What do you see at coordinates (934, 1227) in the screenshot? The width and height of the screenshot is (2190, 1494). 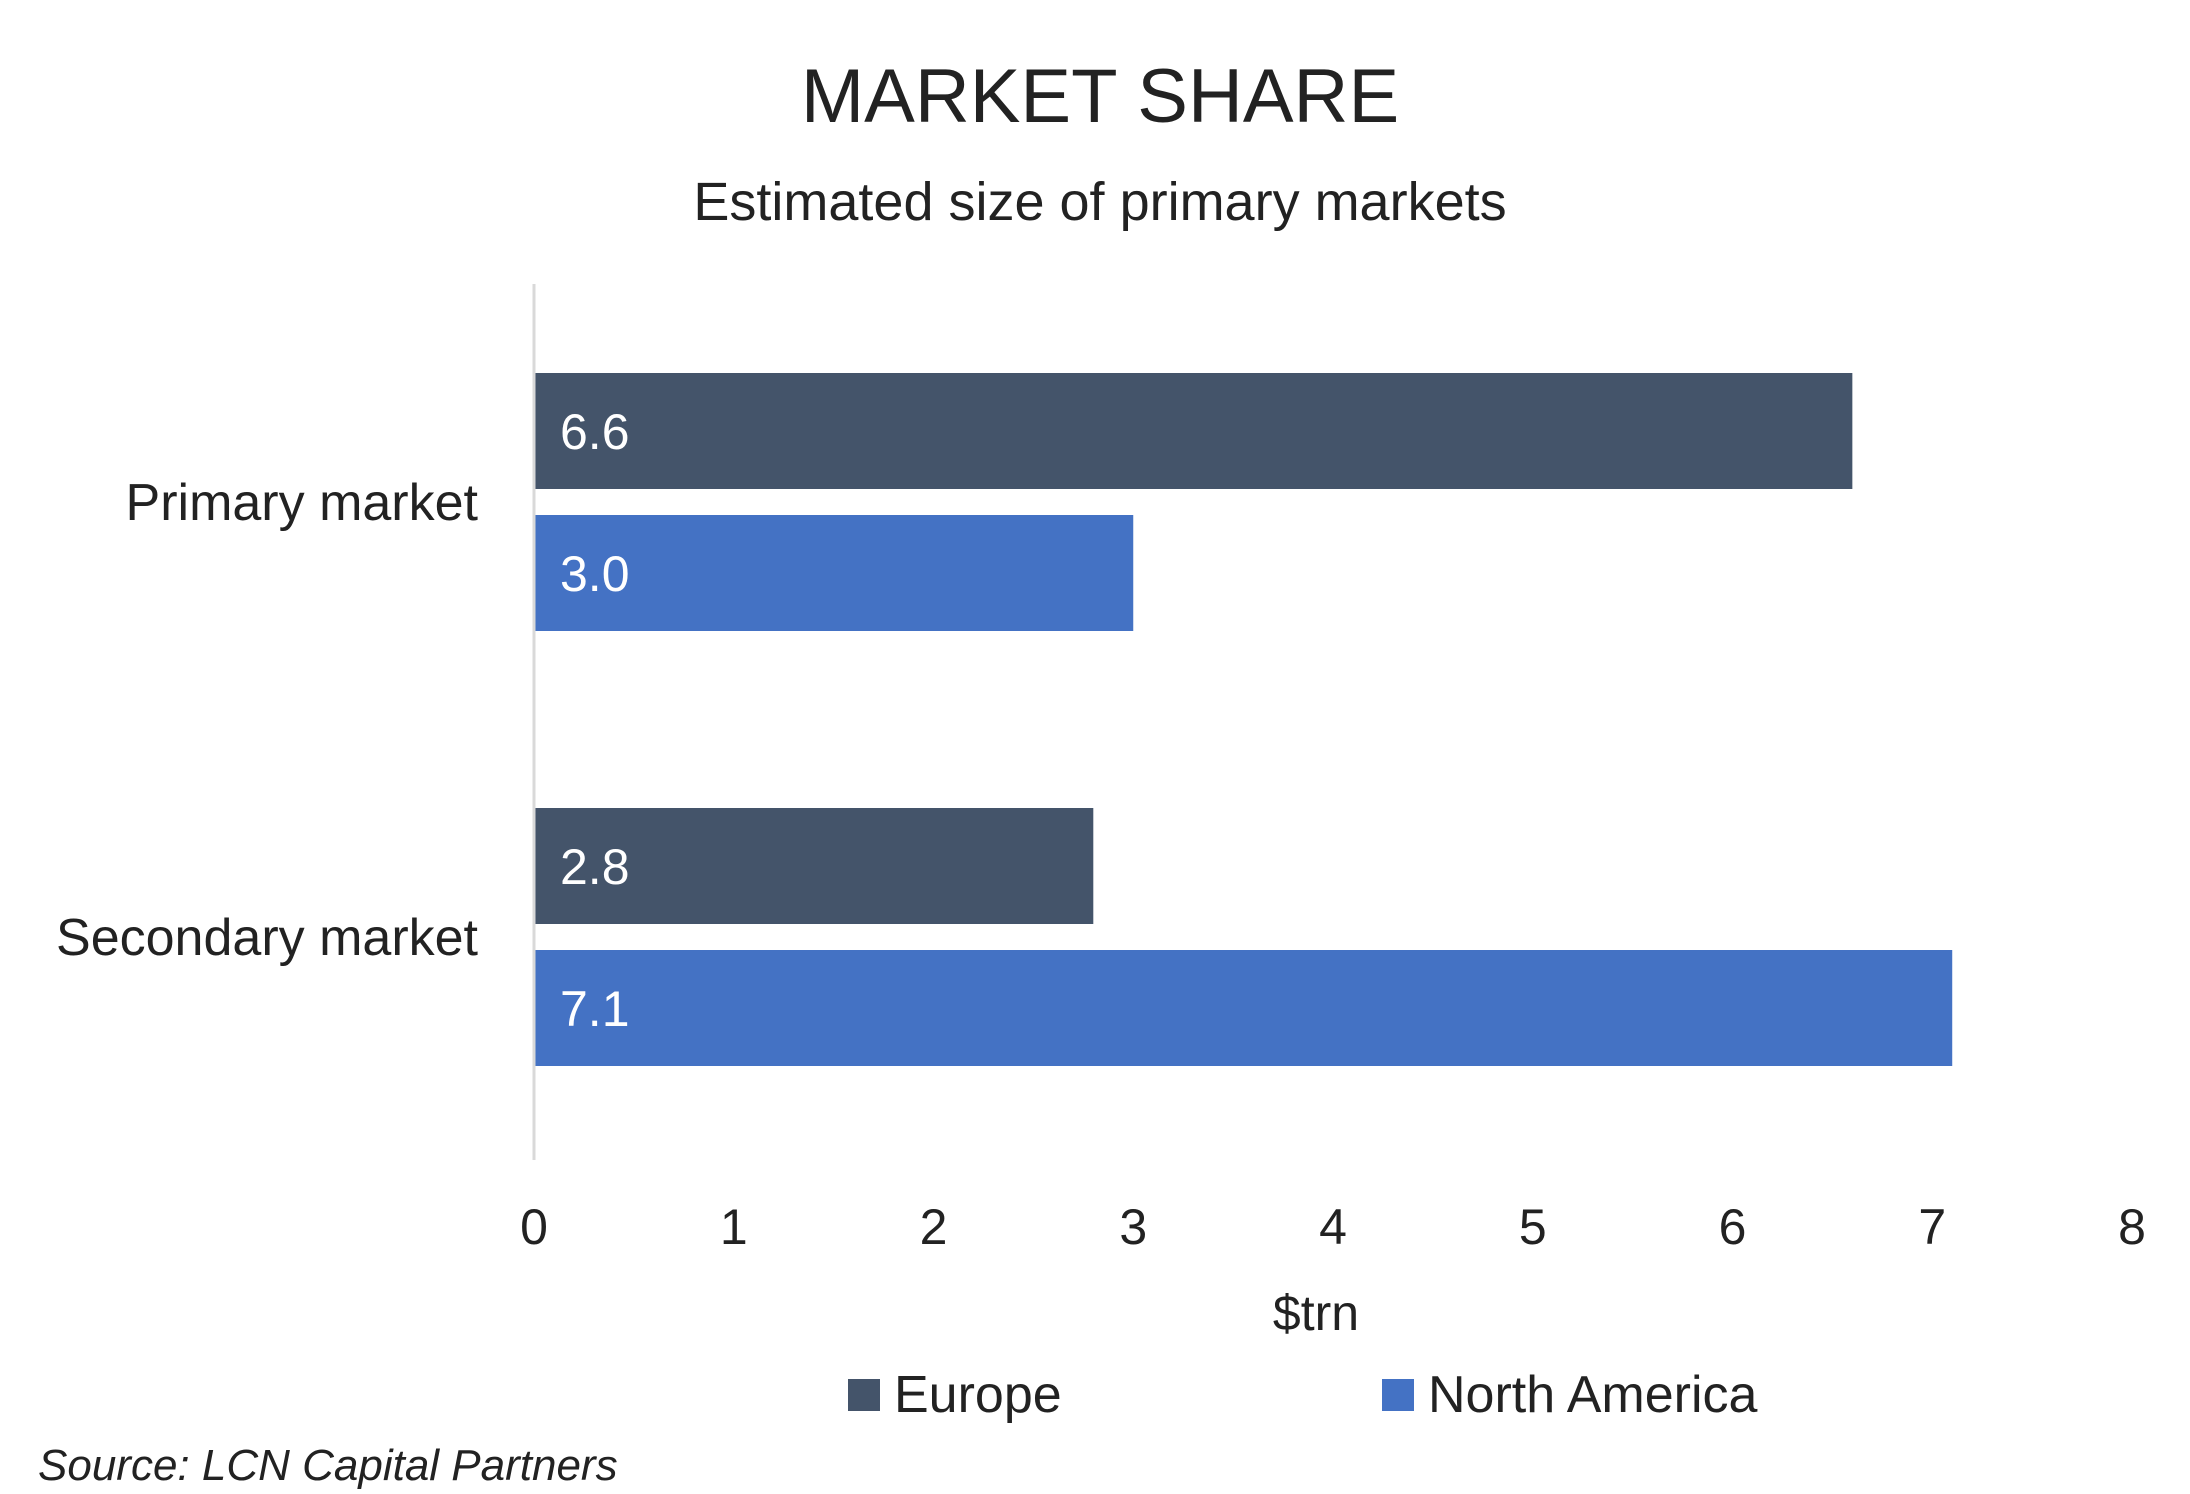 I see `x-tick-label: 2` at bounding box center [934, 1227].